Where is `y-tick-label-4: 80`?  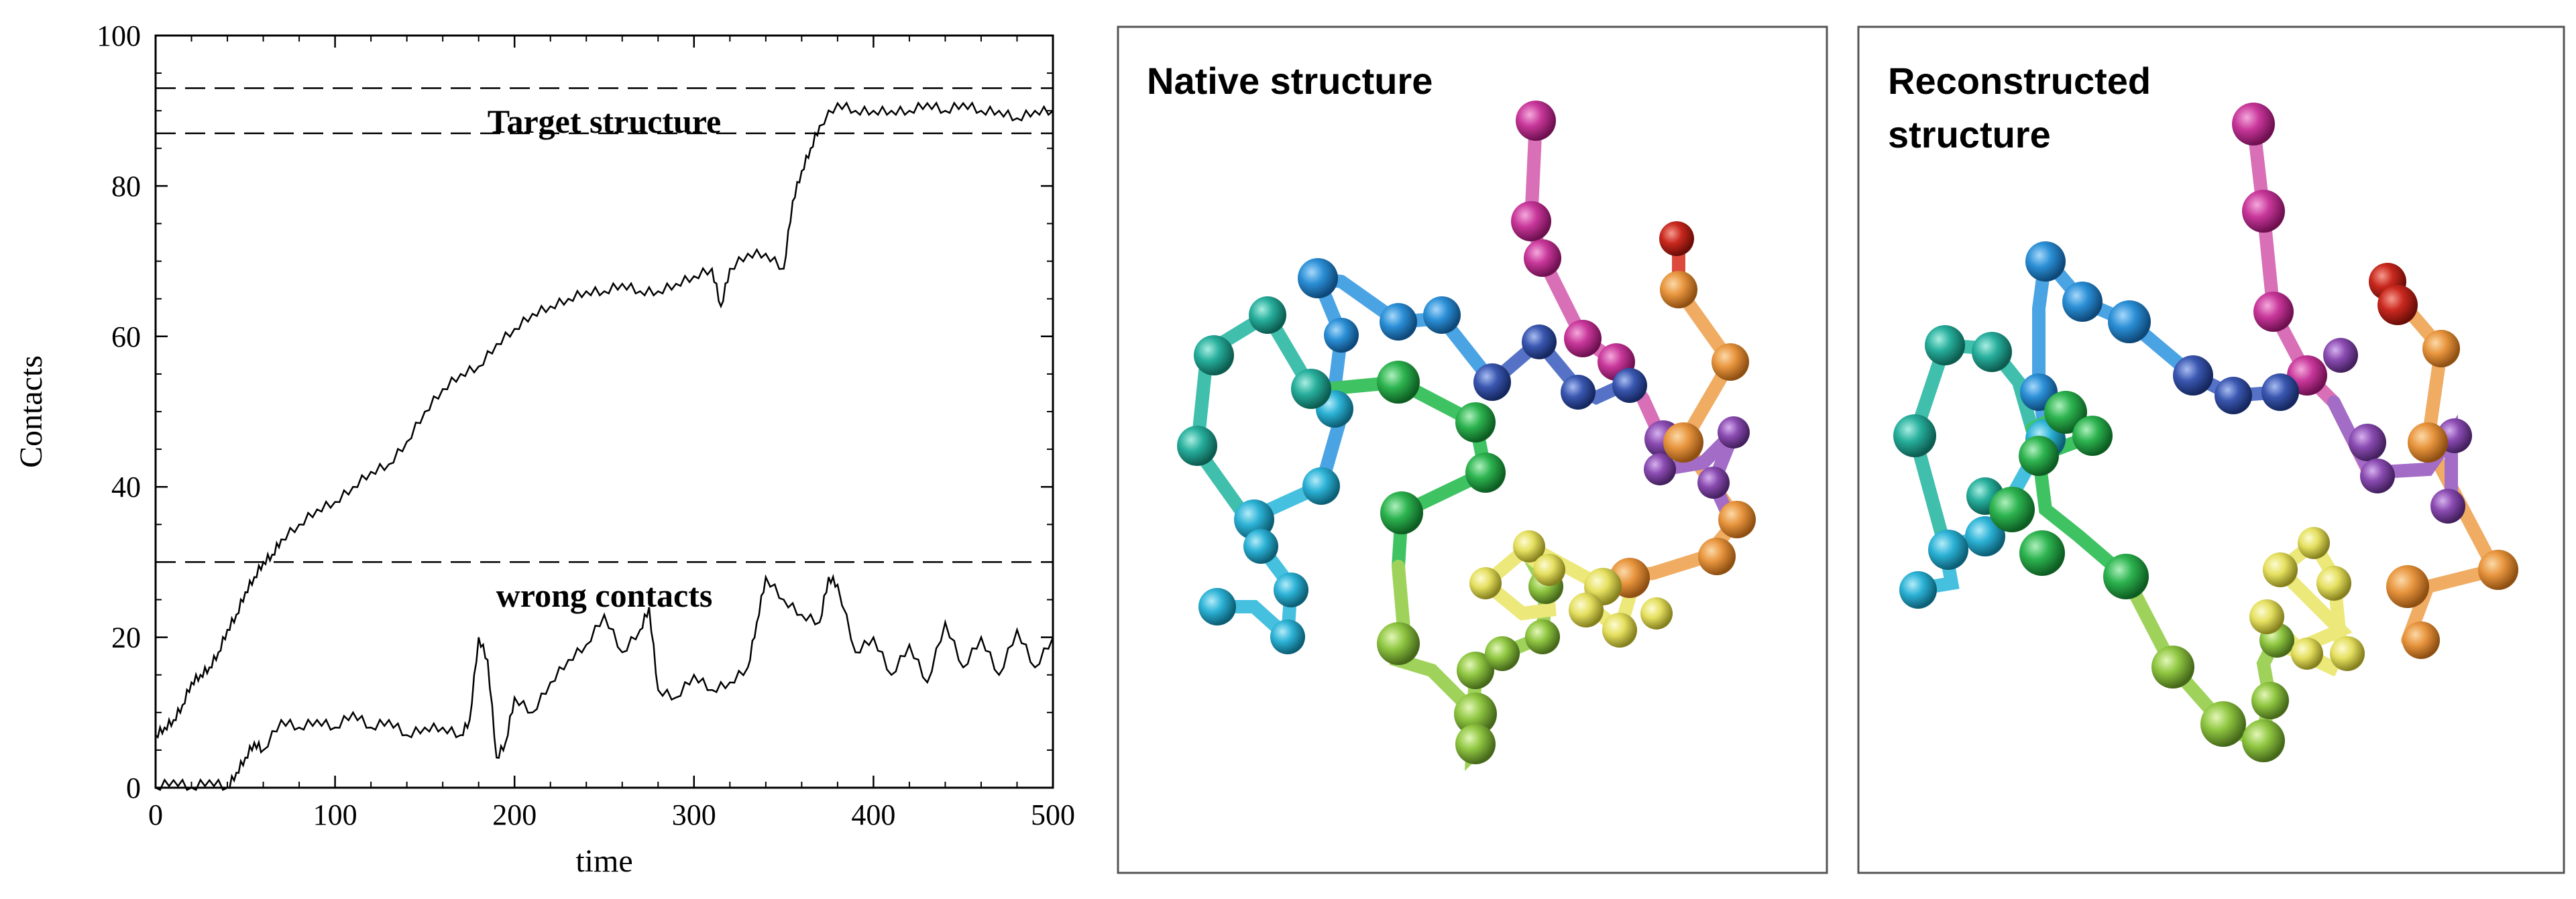 y-tick-label-4: 80 is located at coordinates (126, 186).